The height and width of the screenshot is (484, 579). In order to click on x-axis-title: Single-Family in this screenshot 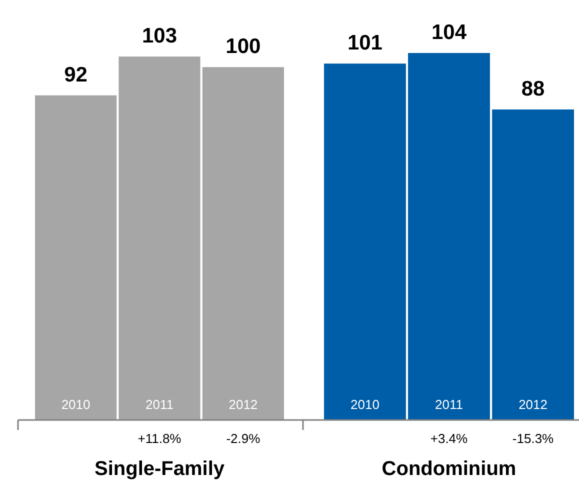, I will do `click(160, 469)`.